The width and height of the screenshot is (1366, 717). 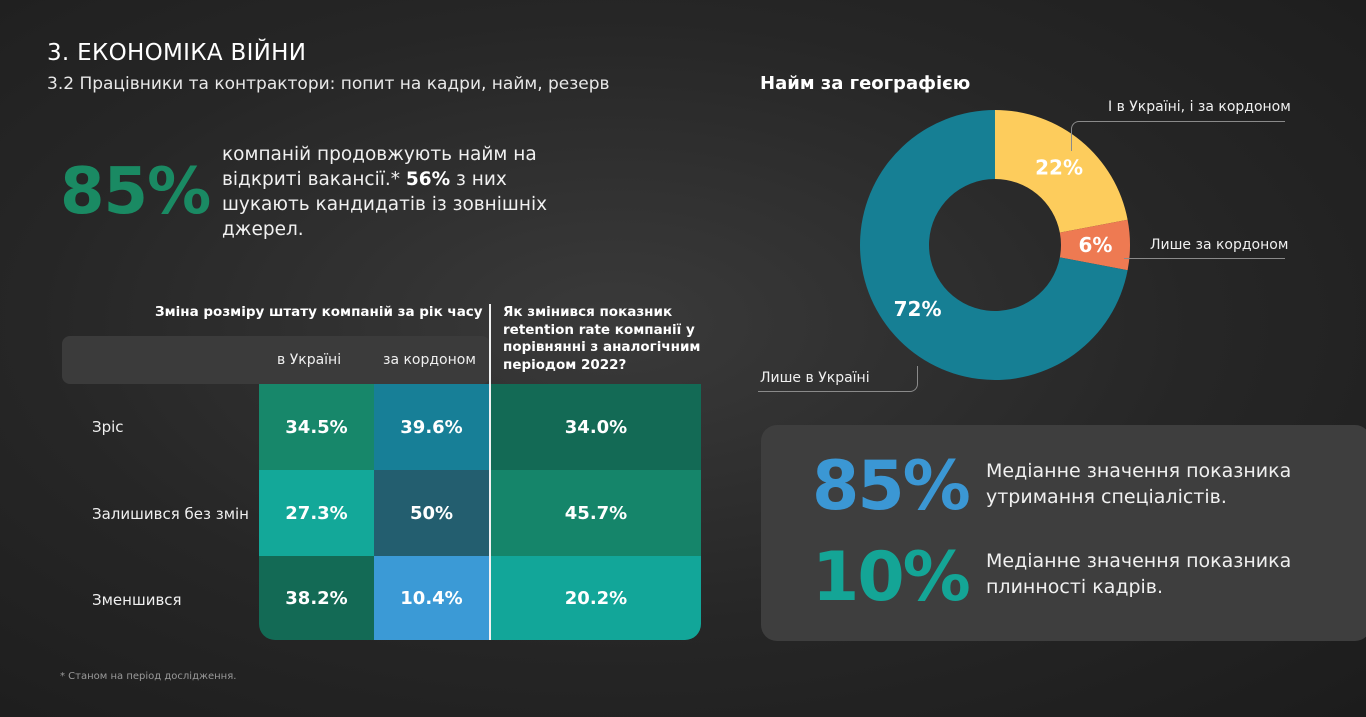 What do you see at coordinates (309, 360) in the screenshot?
I see `col-header-ukraine: в Україні` at bounding box center [309, 360].